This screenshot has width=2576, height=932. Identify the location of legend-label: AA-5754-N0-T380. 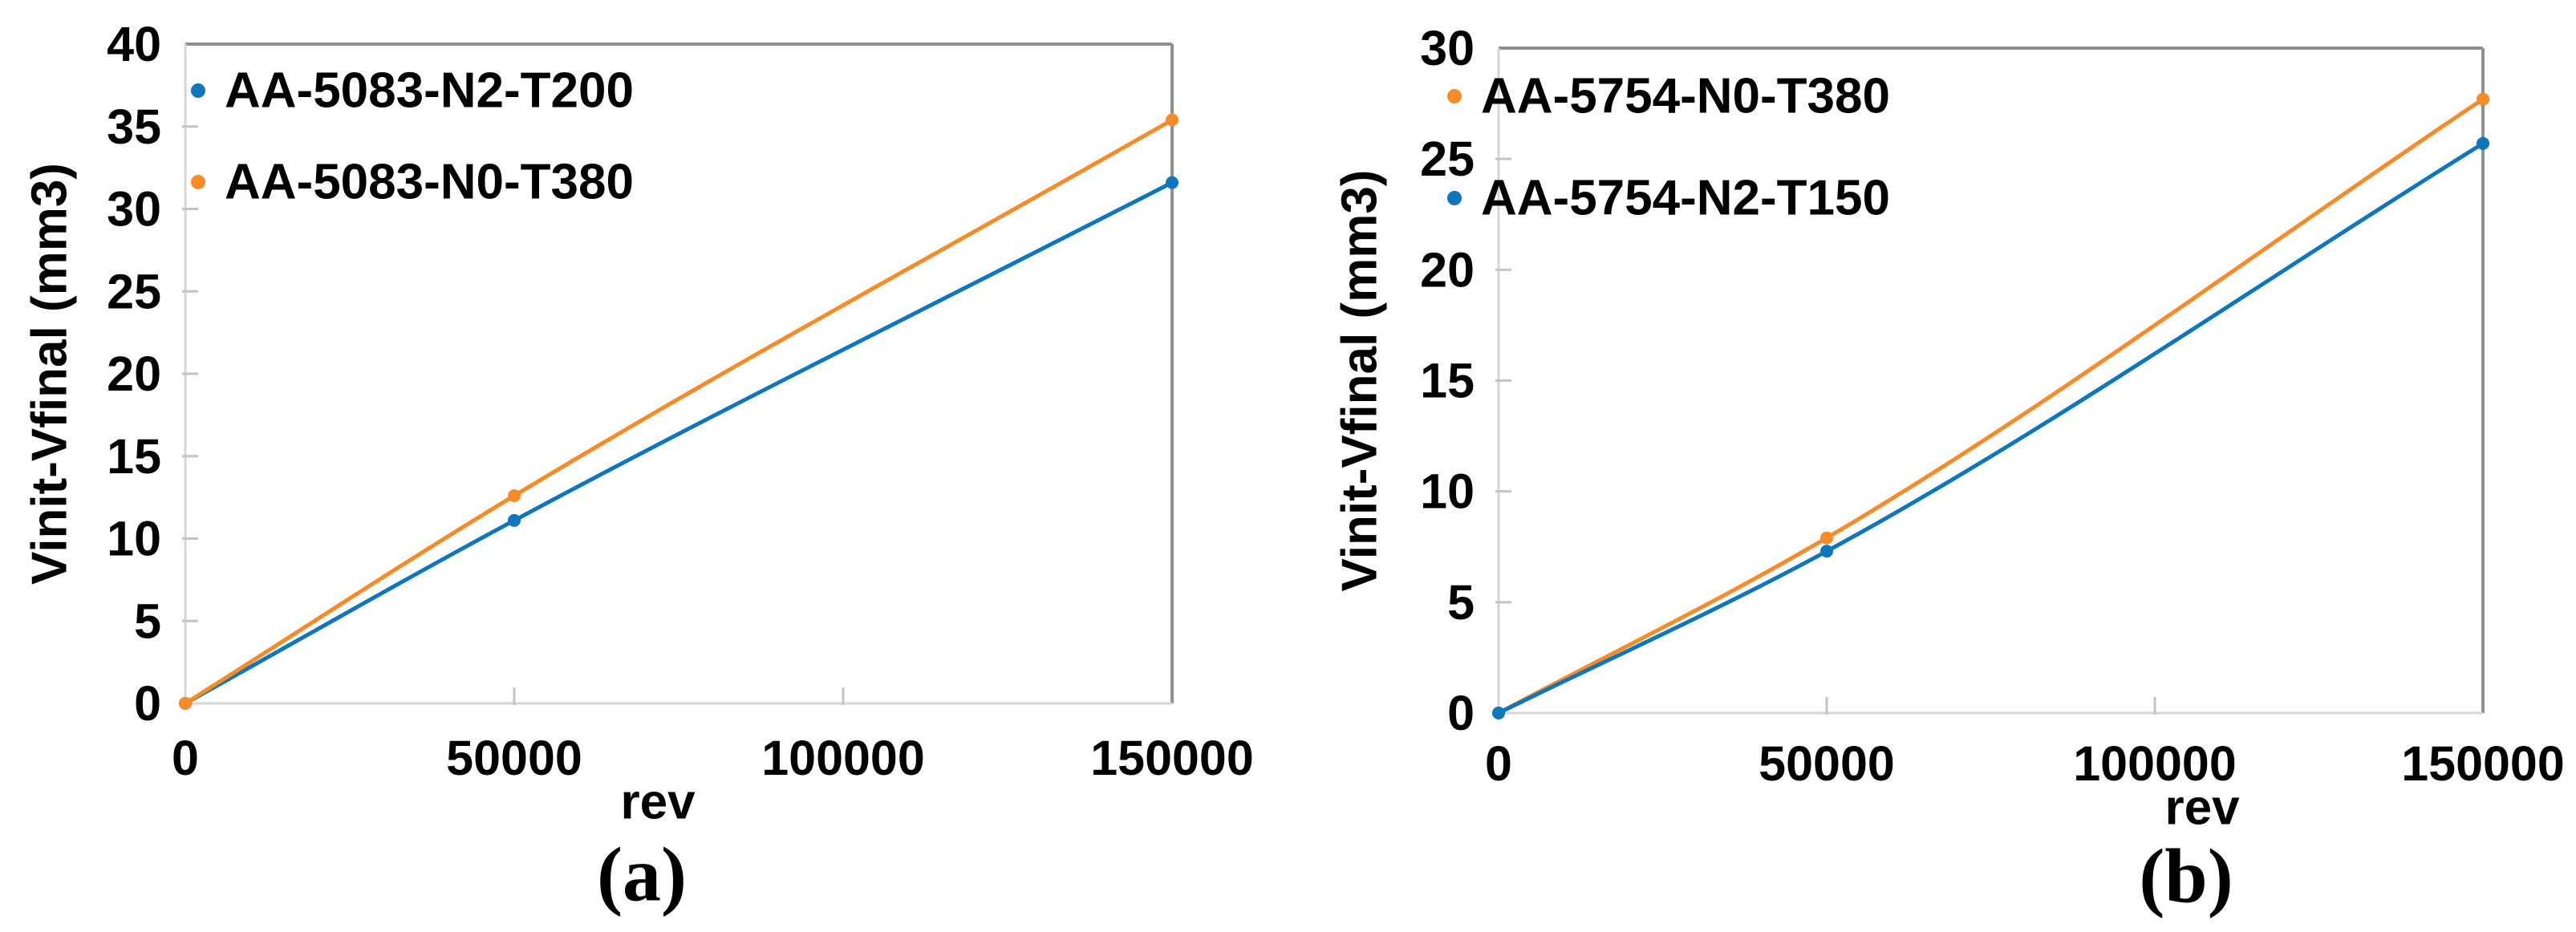
(1685, 96).